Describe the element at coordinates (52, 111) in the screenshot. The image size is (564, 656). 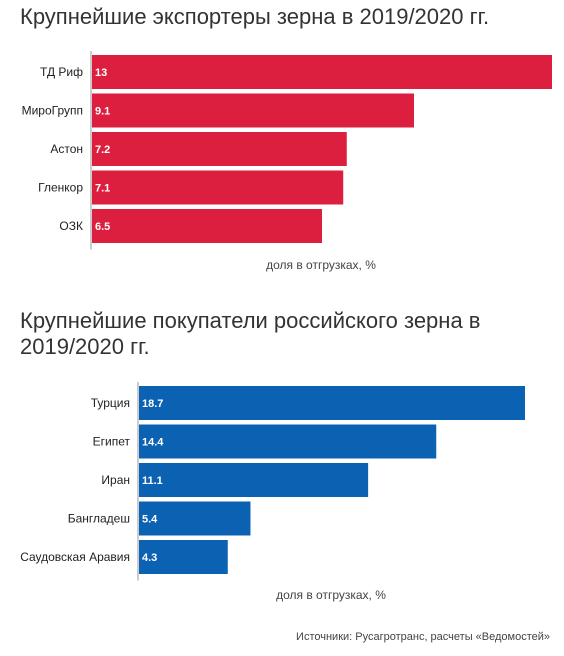
I see `category-label: МироГрупп` at that location.